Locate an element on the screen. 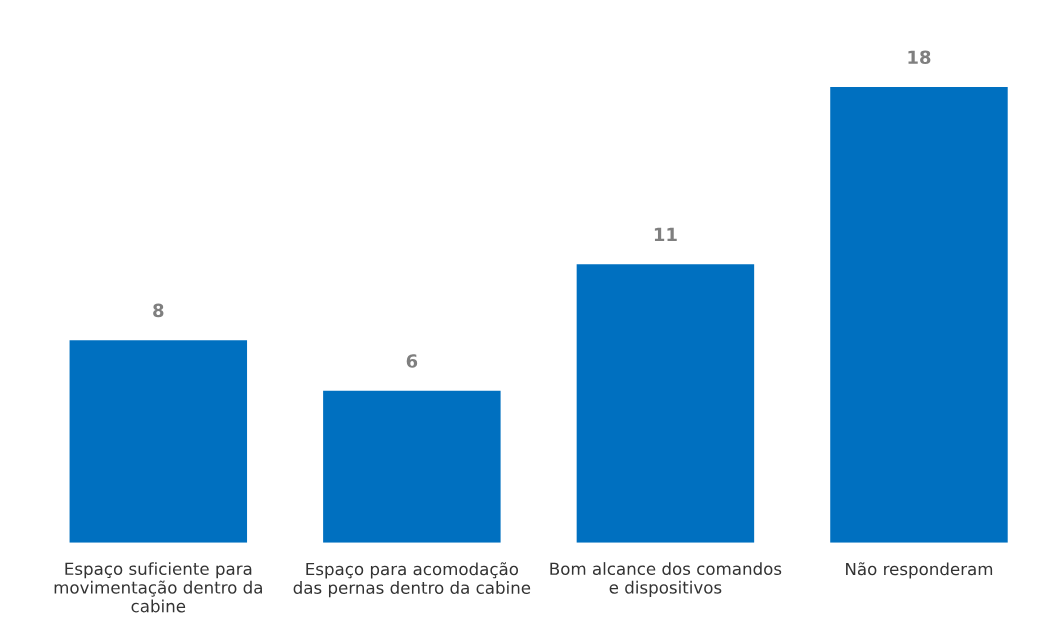 This screenshot has width=1051, height=643. x-tick-label: Espaço para acomodação das pernas dentro da cabine is located at coordinates (412, 580).